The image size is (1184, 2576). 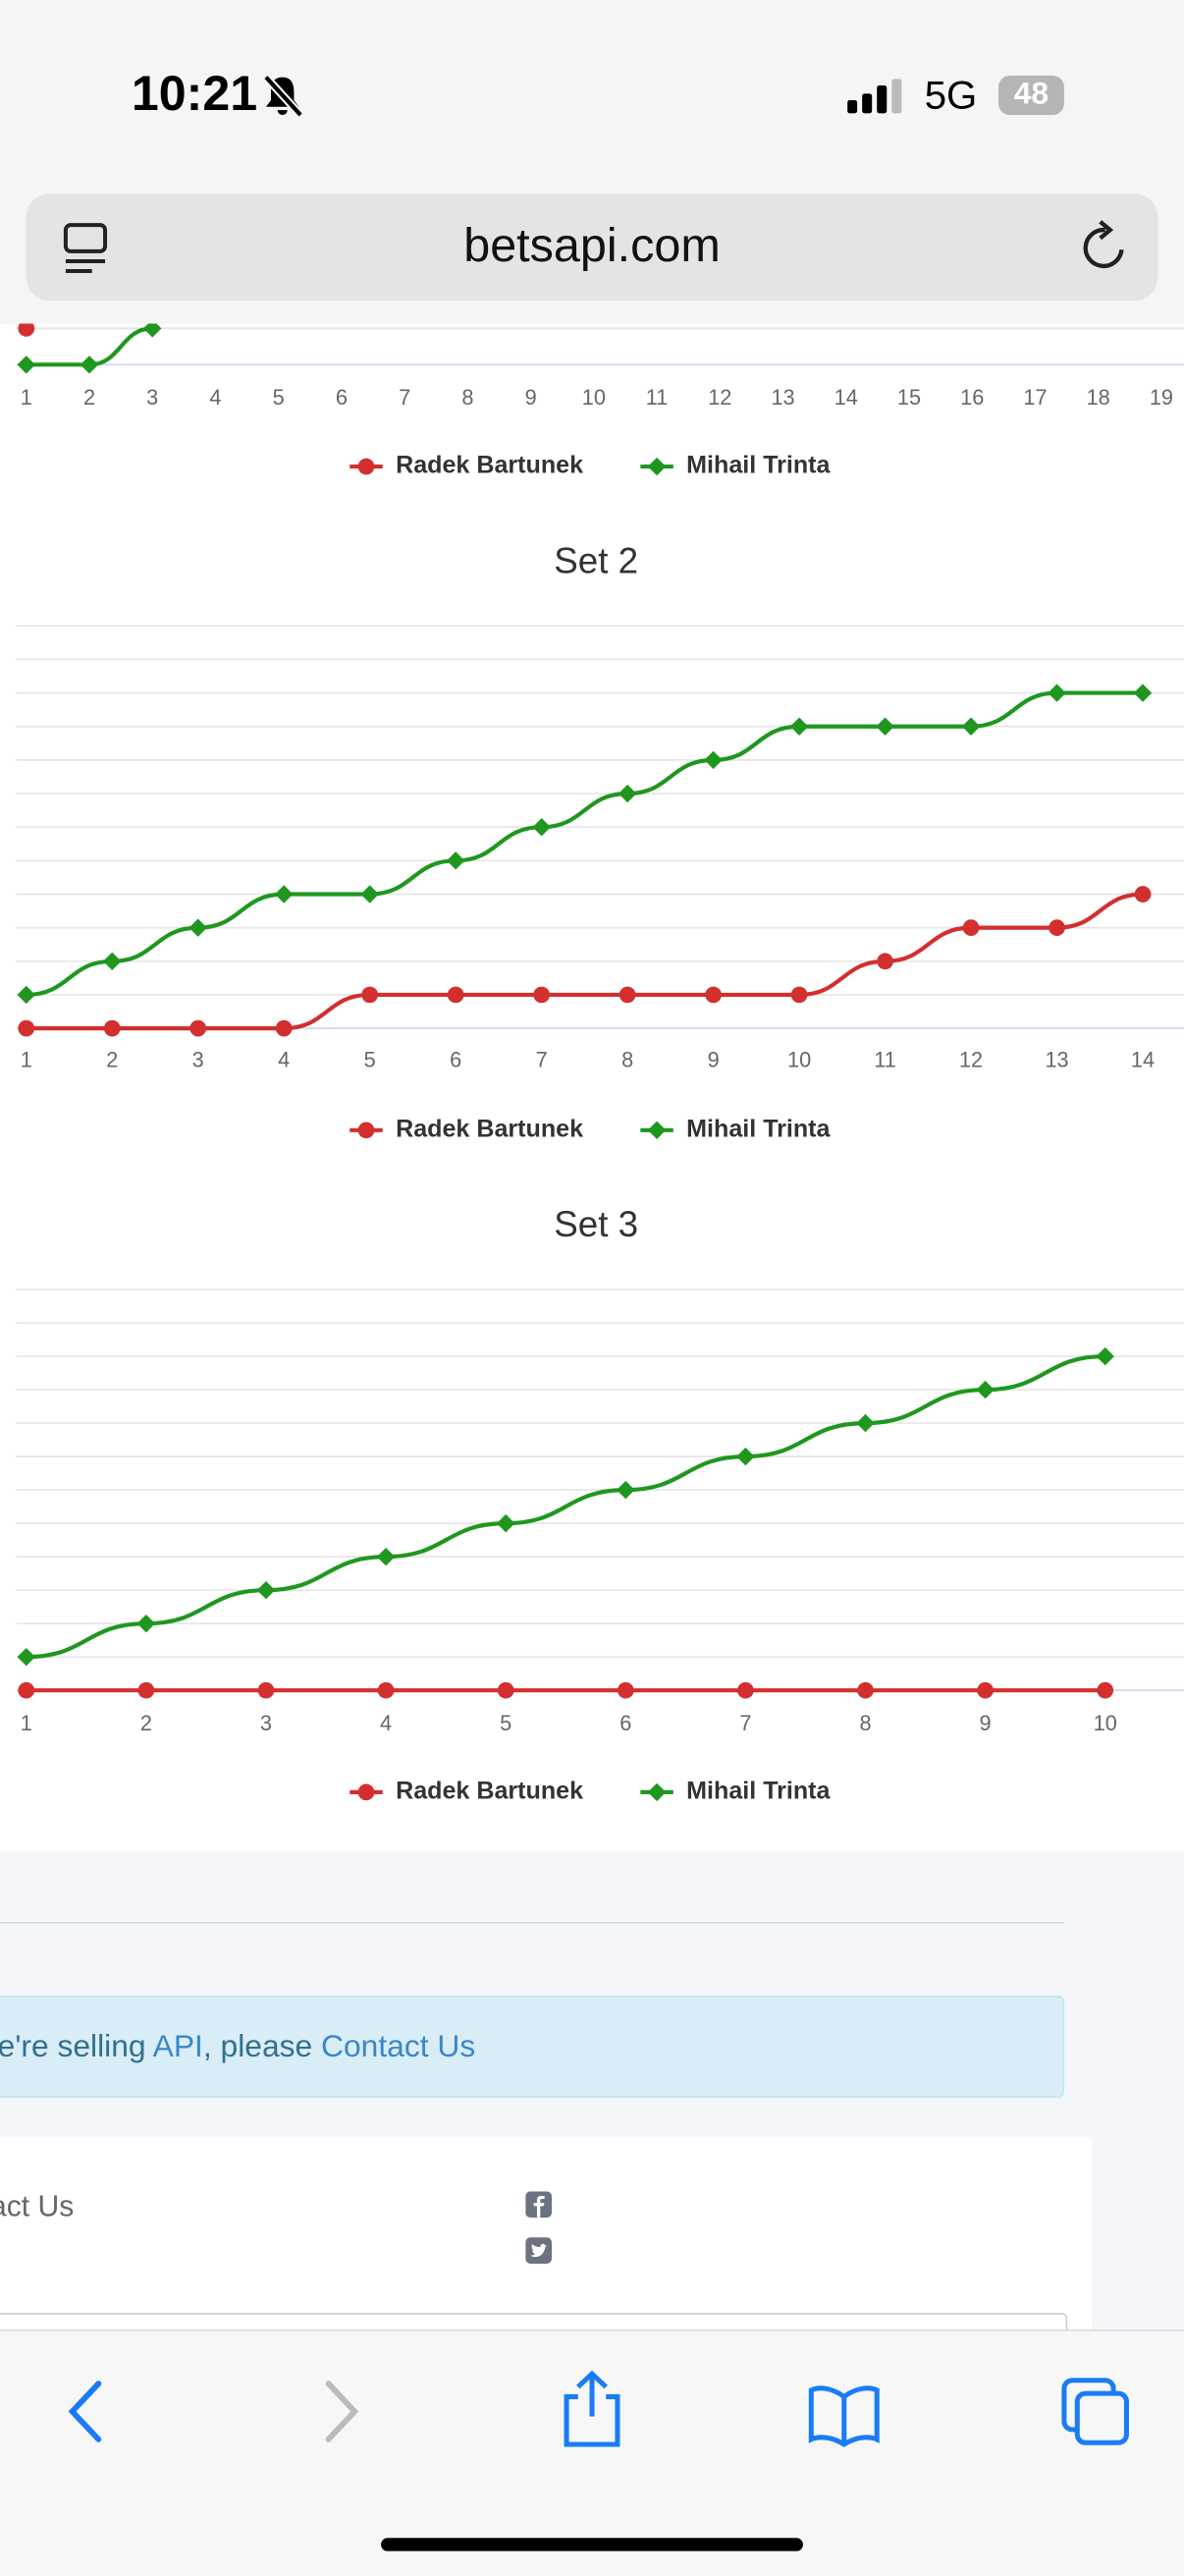 I want to click on reload-icon, so click(x=1105, y=248).